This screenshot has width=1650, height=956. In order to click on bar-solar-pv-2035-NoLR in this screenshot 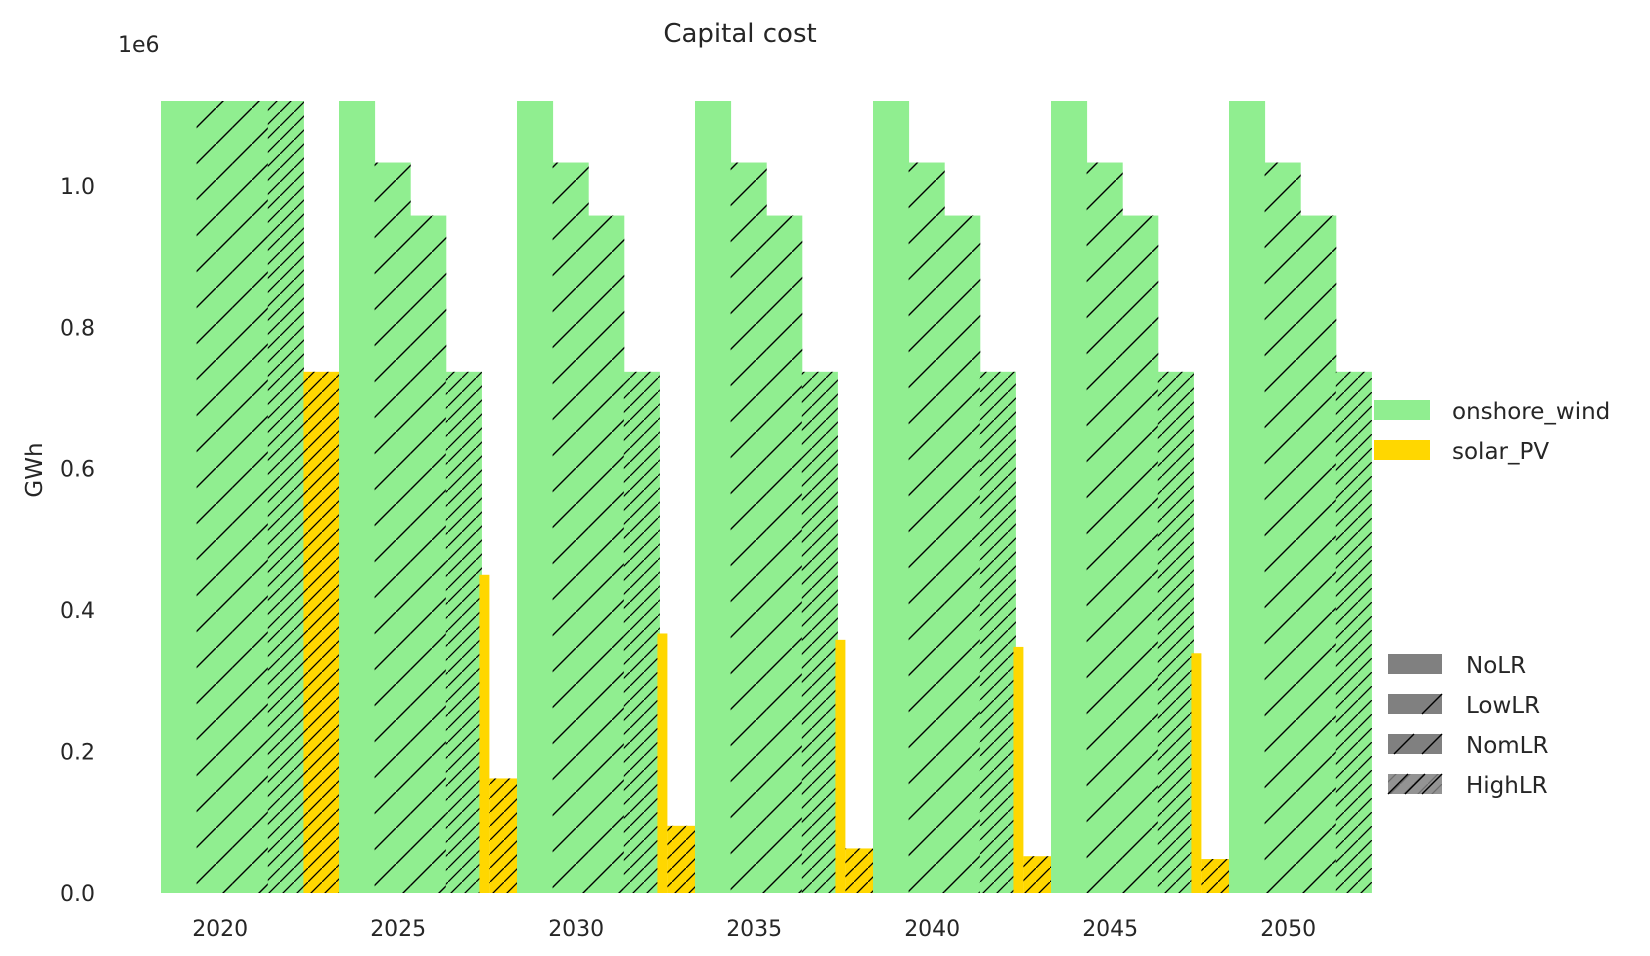, I will do `click(840, 766)`.